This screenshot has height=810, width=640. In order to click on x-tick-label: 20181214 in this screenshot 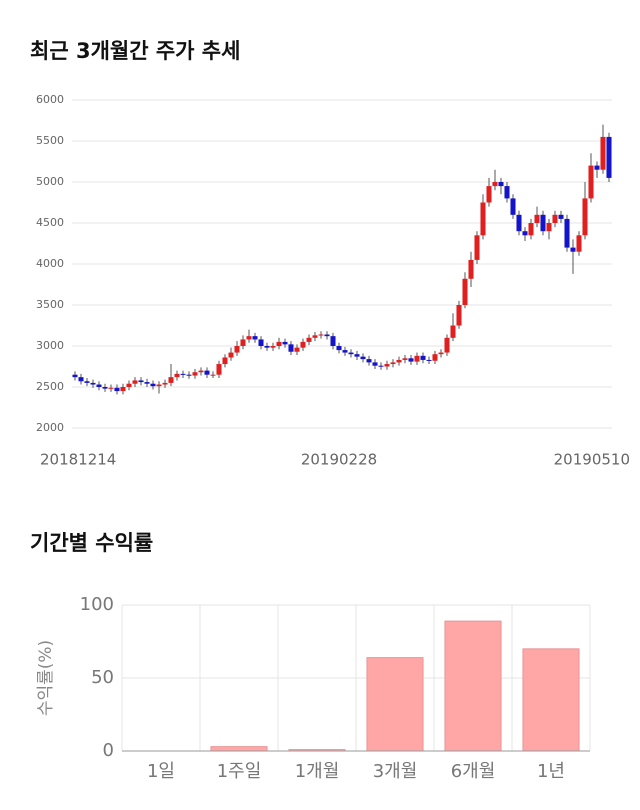, I will do `click(78, 460)`.